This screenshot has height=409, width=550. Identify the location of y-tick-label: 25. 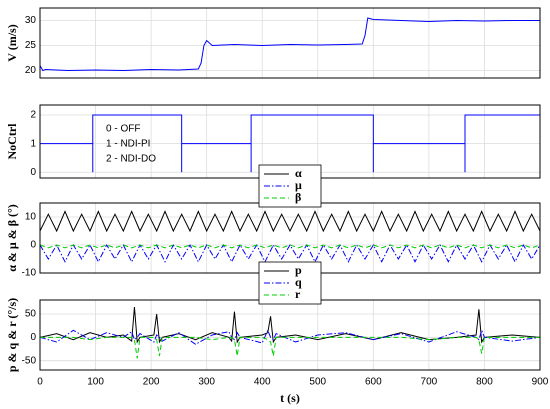
(31, 45).